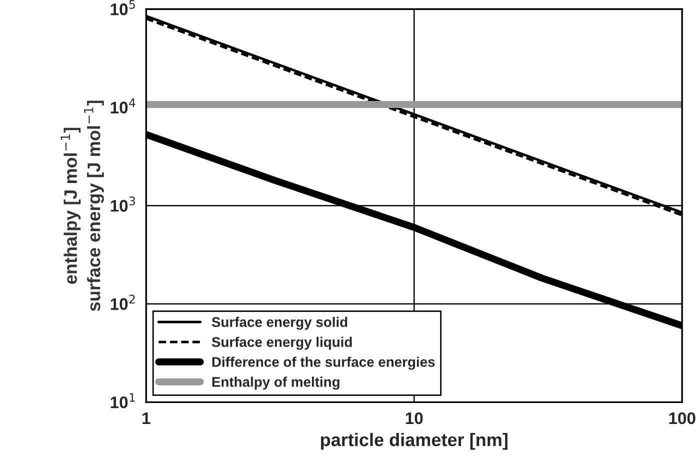 This screenshot has height=457, width=696. Describe the element at coordinates (414, 418) in the screenshot. I see `x-tick-label: 10` at that location.